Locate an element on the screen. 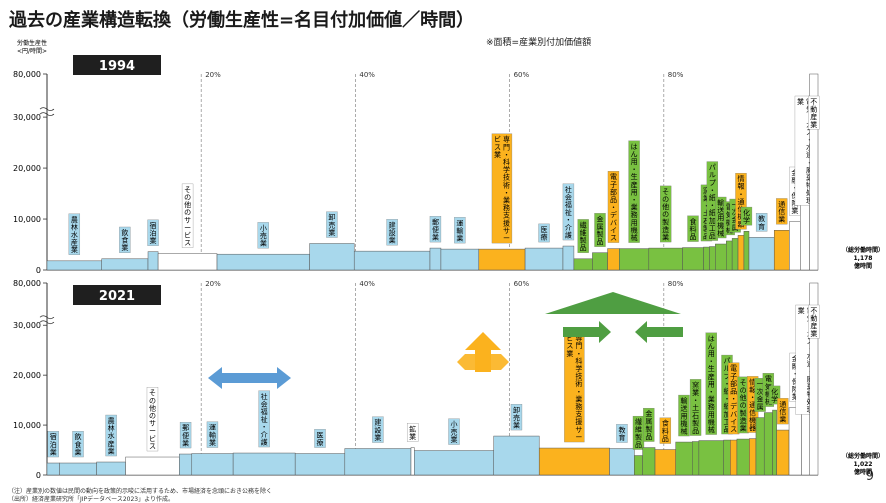  industry-label: 通信業 is located at coordinates (782, 411).